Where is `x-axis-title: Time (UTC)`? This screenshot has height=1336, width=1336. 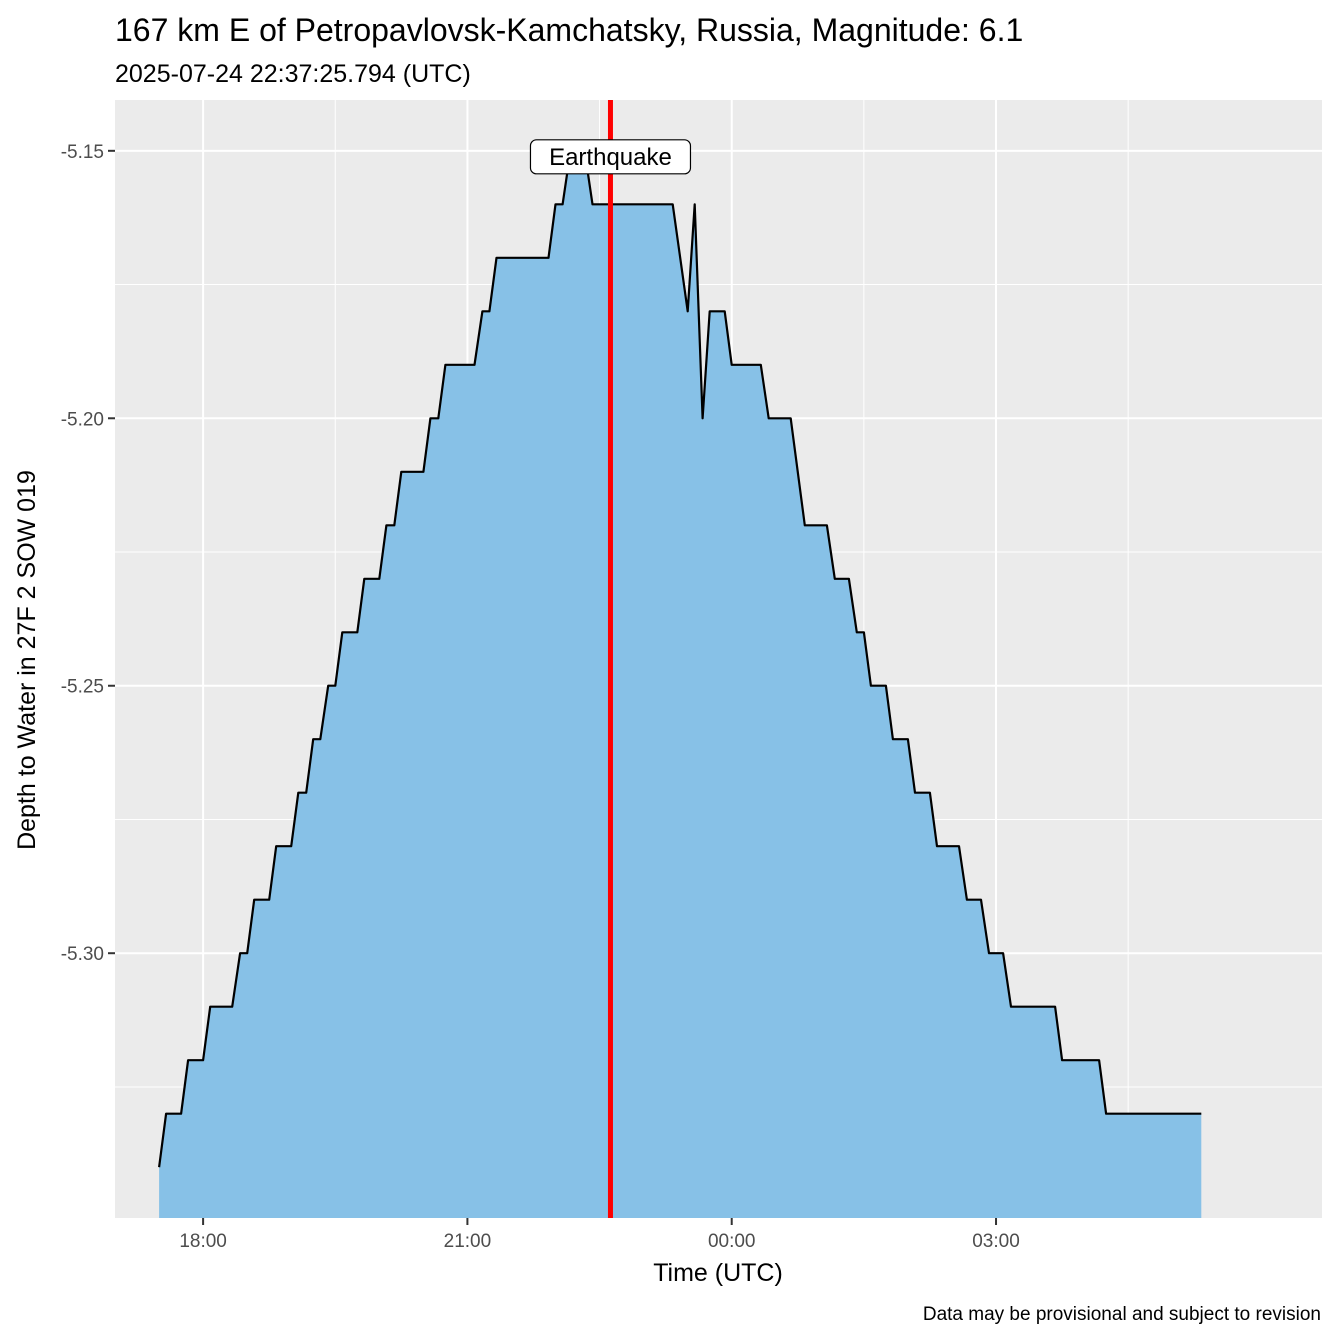
x-axis-title: Time (UTC) is located at coordinates (718, 1273).